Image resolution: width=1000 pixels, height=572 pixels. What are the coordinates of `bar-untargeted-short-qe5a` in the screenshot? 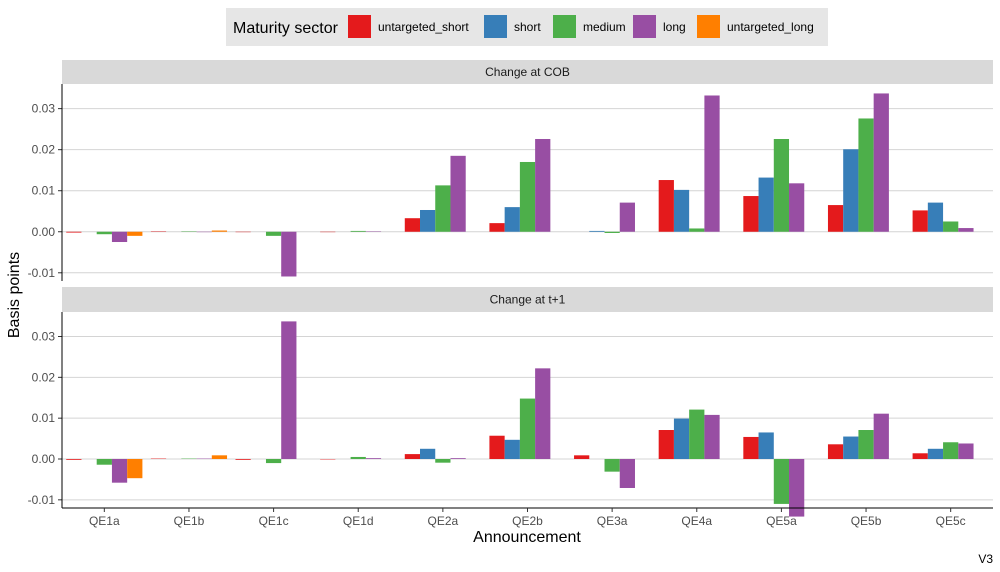 It's located at (751, 214).